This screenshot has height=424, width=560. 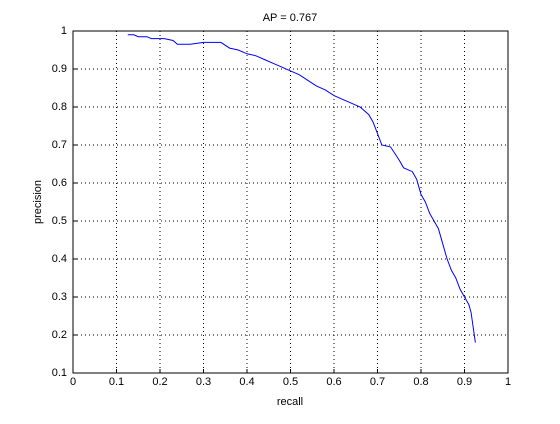 I want to click on x-tick-label: 1, so click(x=508, y=382).